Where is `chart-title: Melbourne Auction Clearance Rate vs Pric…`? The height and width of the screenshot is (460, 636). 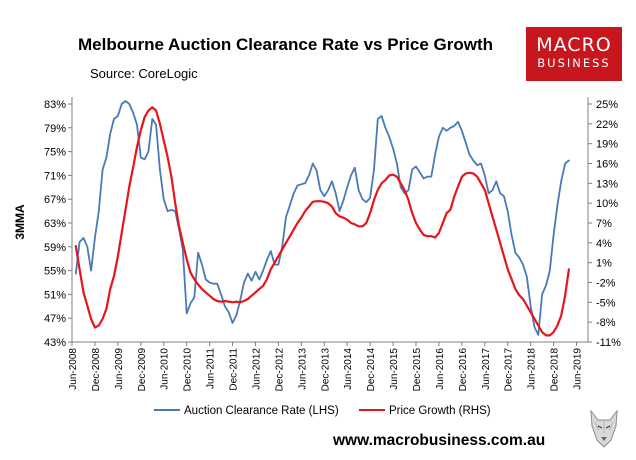
chart-title: Melbourne Auction Clearance Rate vs Pric… is located at coordinates (286, 44).